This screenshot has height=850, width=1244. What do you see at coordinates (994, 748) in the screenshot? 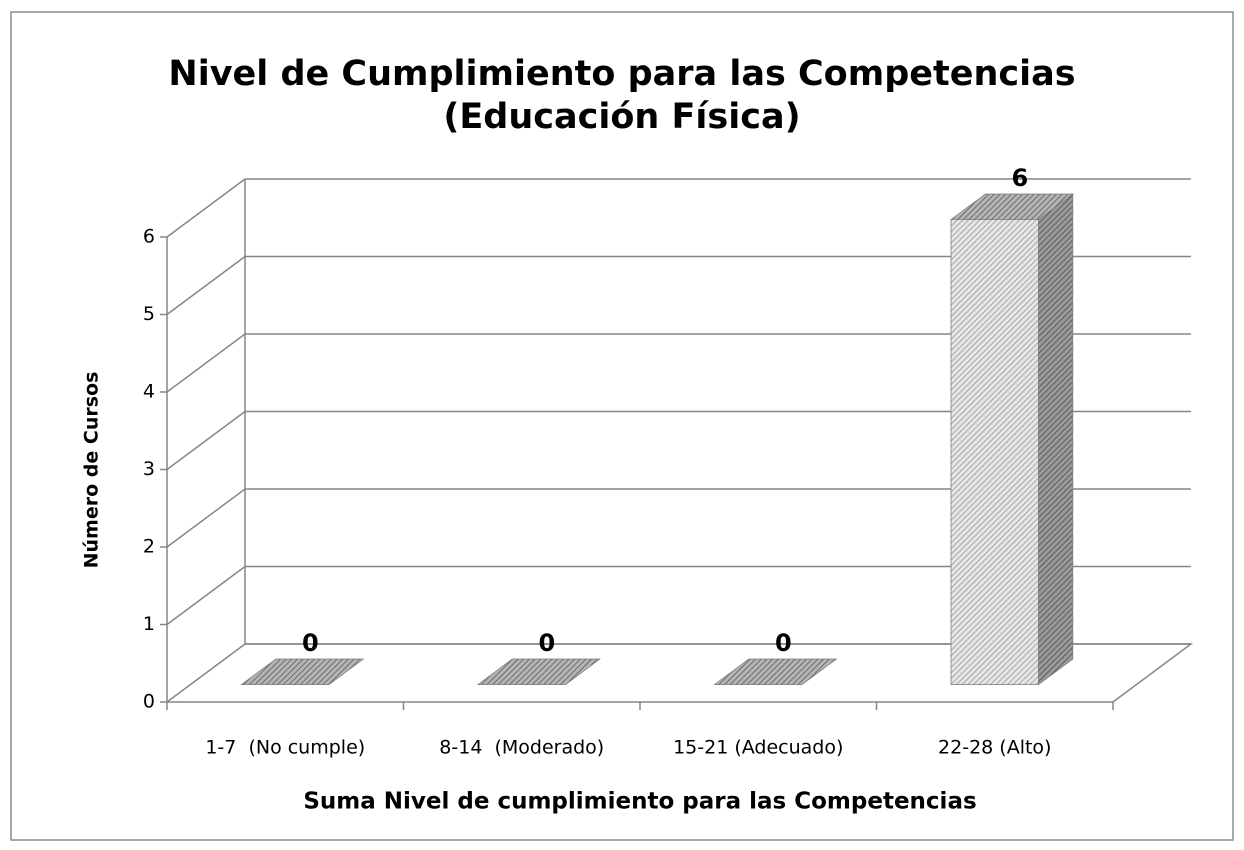
I see `x-tick-label: 22-28 (Alto)` at bounding box center [994, 748].